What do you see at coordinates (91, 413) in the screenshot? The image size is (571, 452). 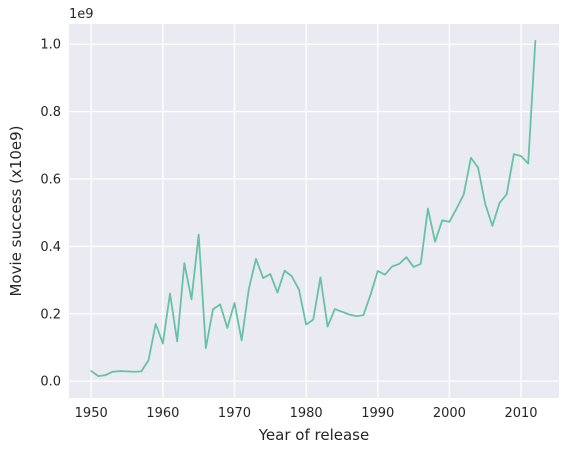 I see `x-tick-label: 1950` at bounding box center [91, 413].